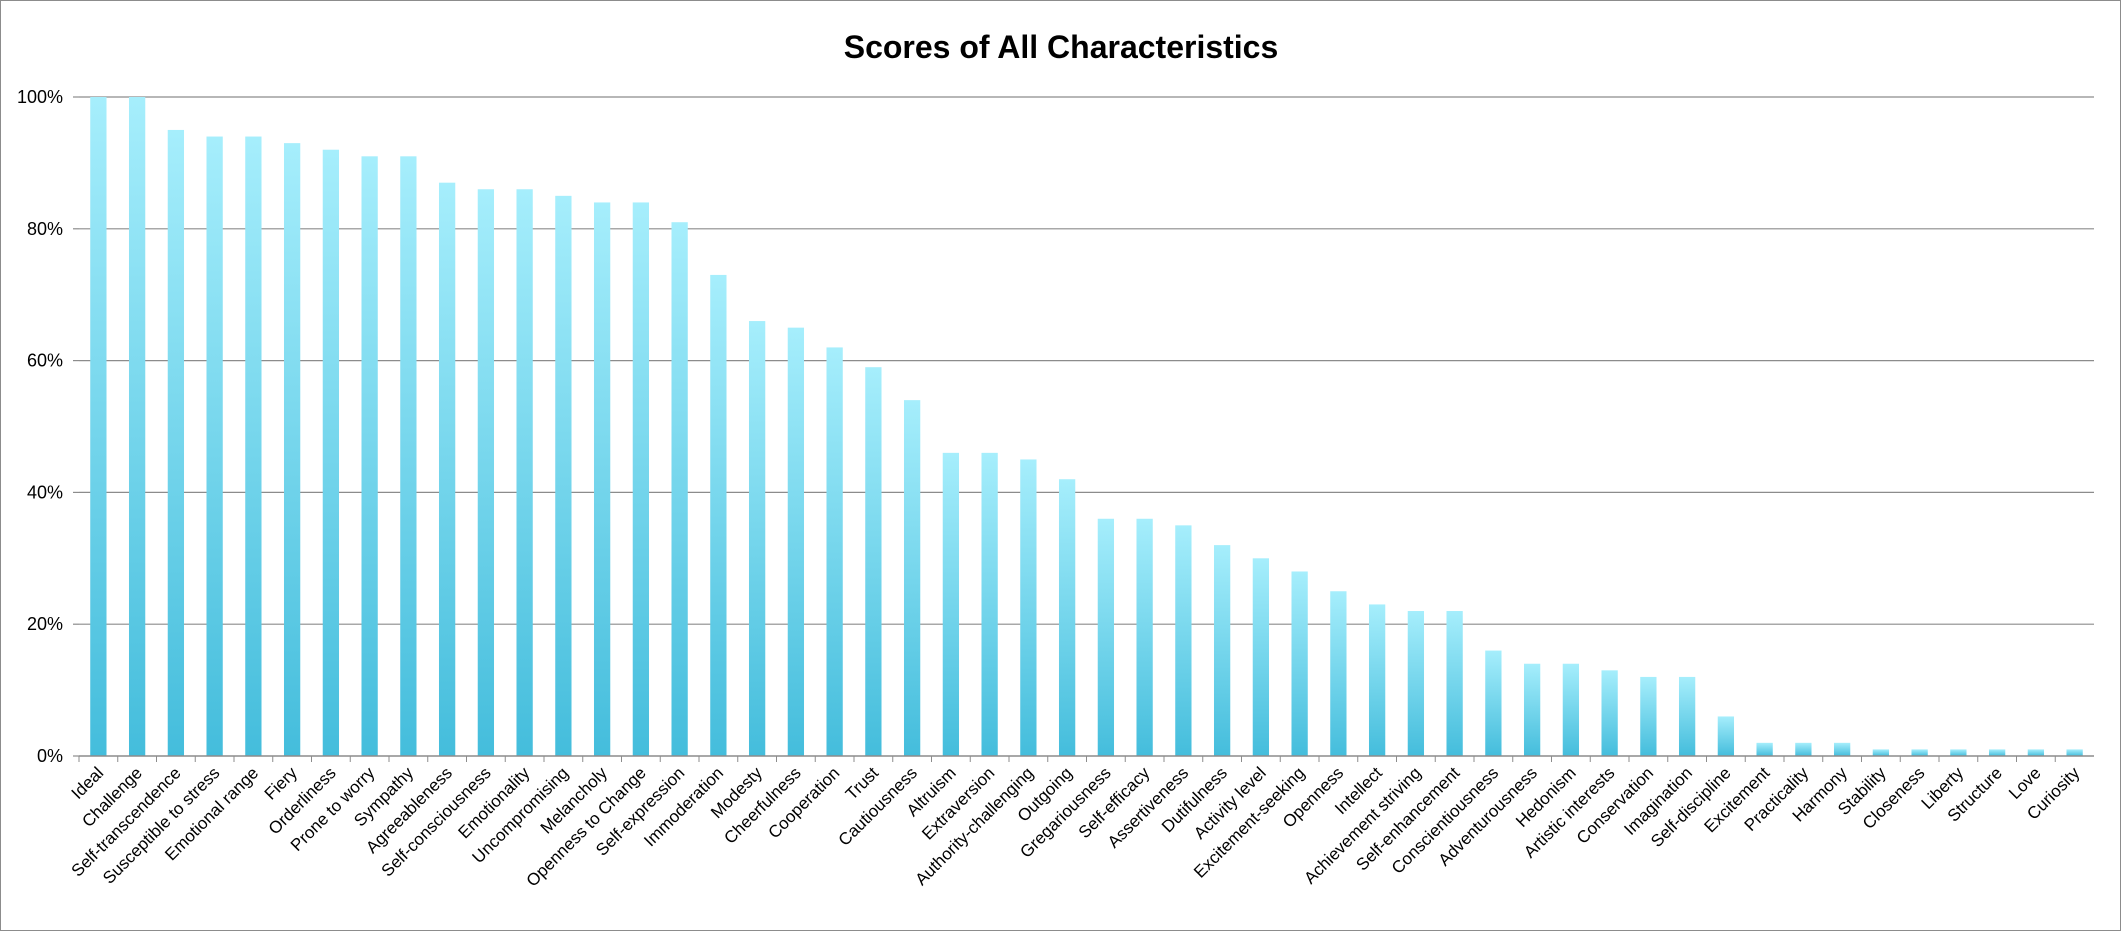 Image resolution: width=2121 pixels, height=932 pixels. What do you see at coordinates (1958, 752) in the screenshot?
I see `bar-liberty` at bounding box center [1958, 752].